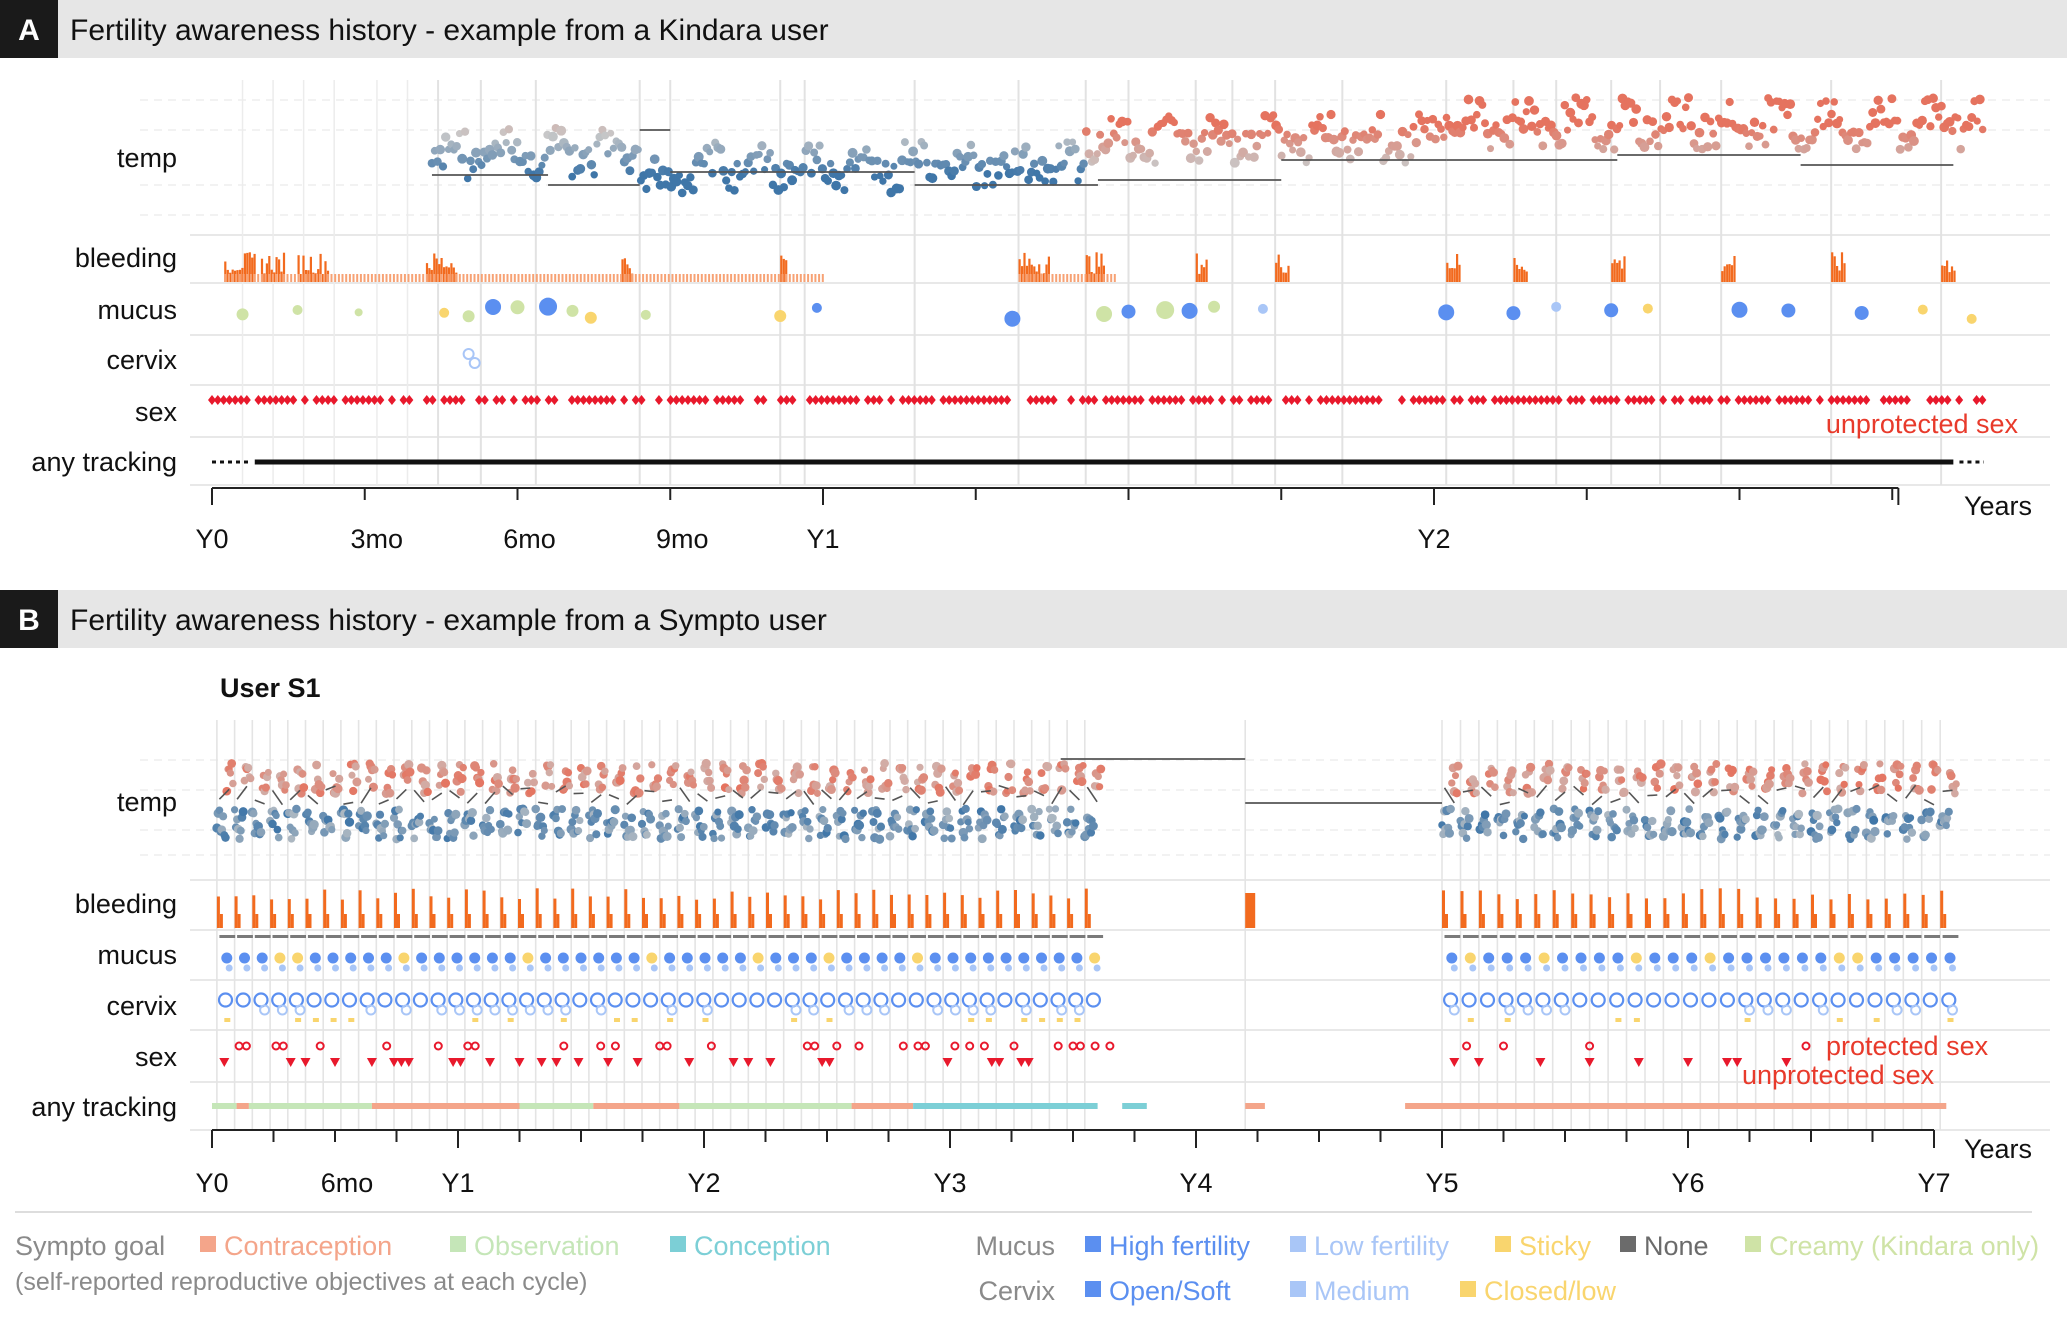  What do you see at coordinates (1998, 1149) in the screenshot?
I see `x-axis-title: Years` at bounding box center [1998, 1149].